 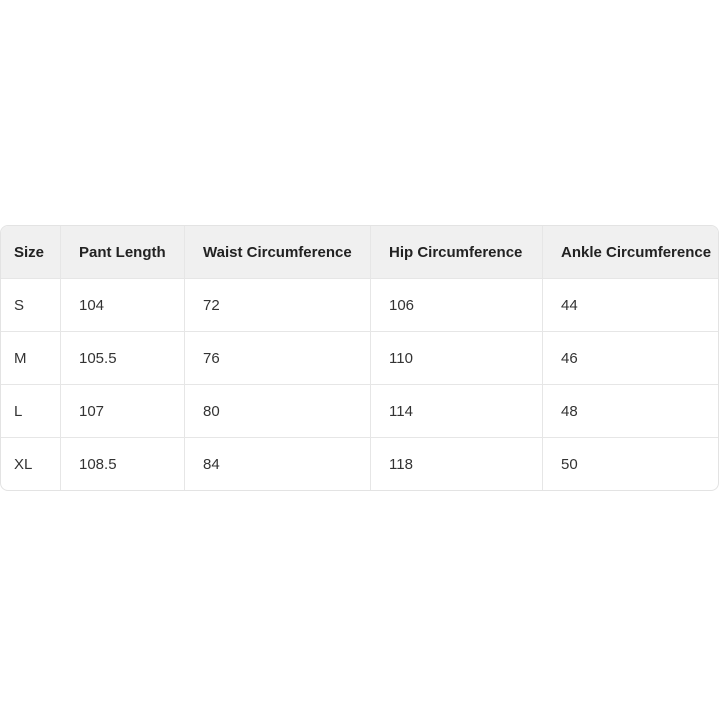 What do you see at coordinates (278, 411) in the screenshot?
I see `table-cell: 80` at bounding box center [278, 411].